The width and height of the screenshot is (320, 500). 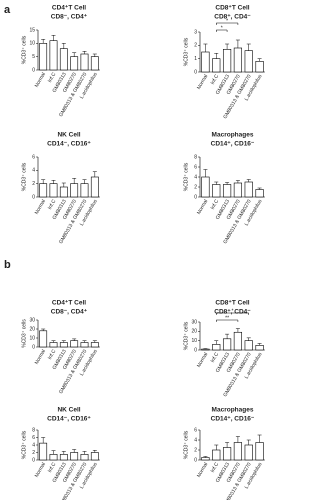 I want to click on y-tick-label: 20, so click(x=194, y=332).